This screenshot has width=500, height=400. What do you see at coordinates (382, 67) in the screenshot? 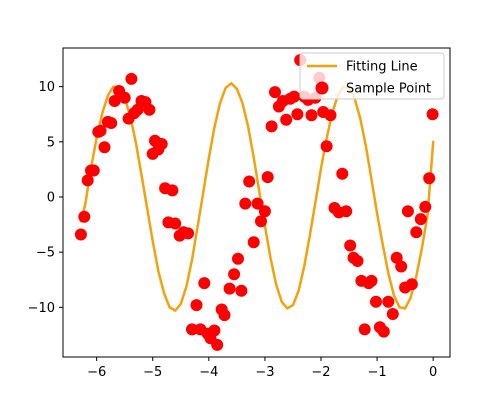
I see `legend-fitting-line-label: Fitting Line` at bounding box center [382, 67].